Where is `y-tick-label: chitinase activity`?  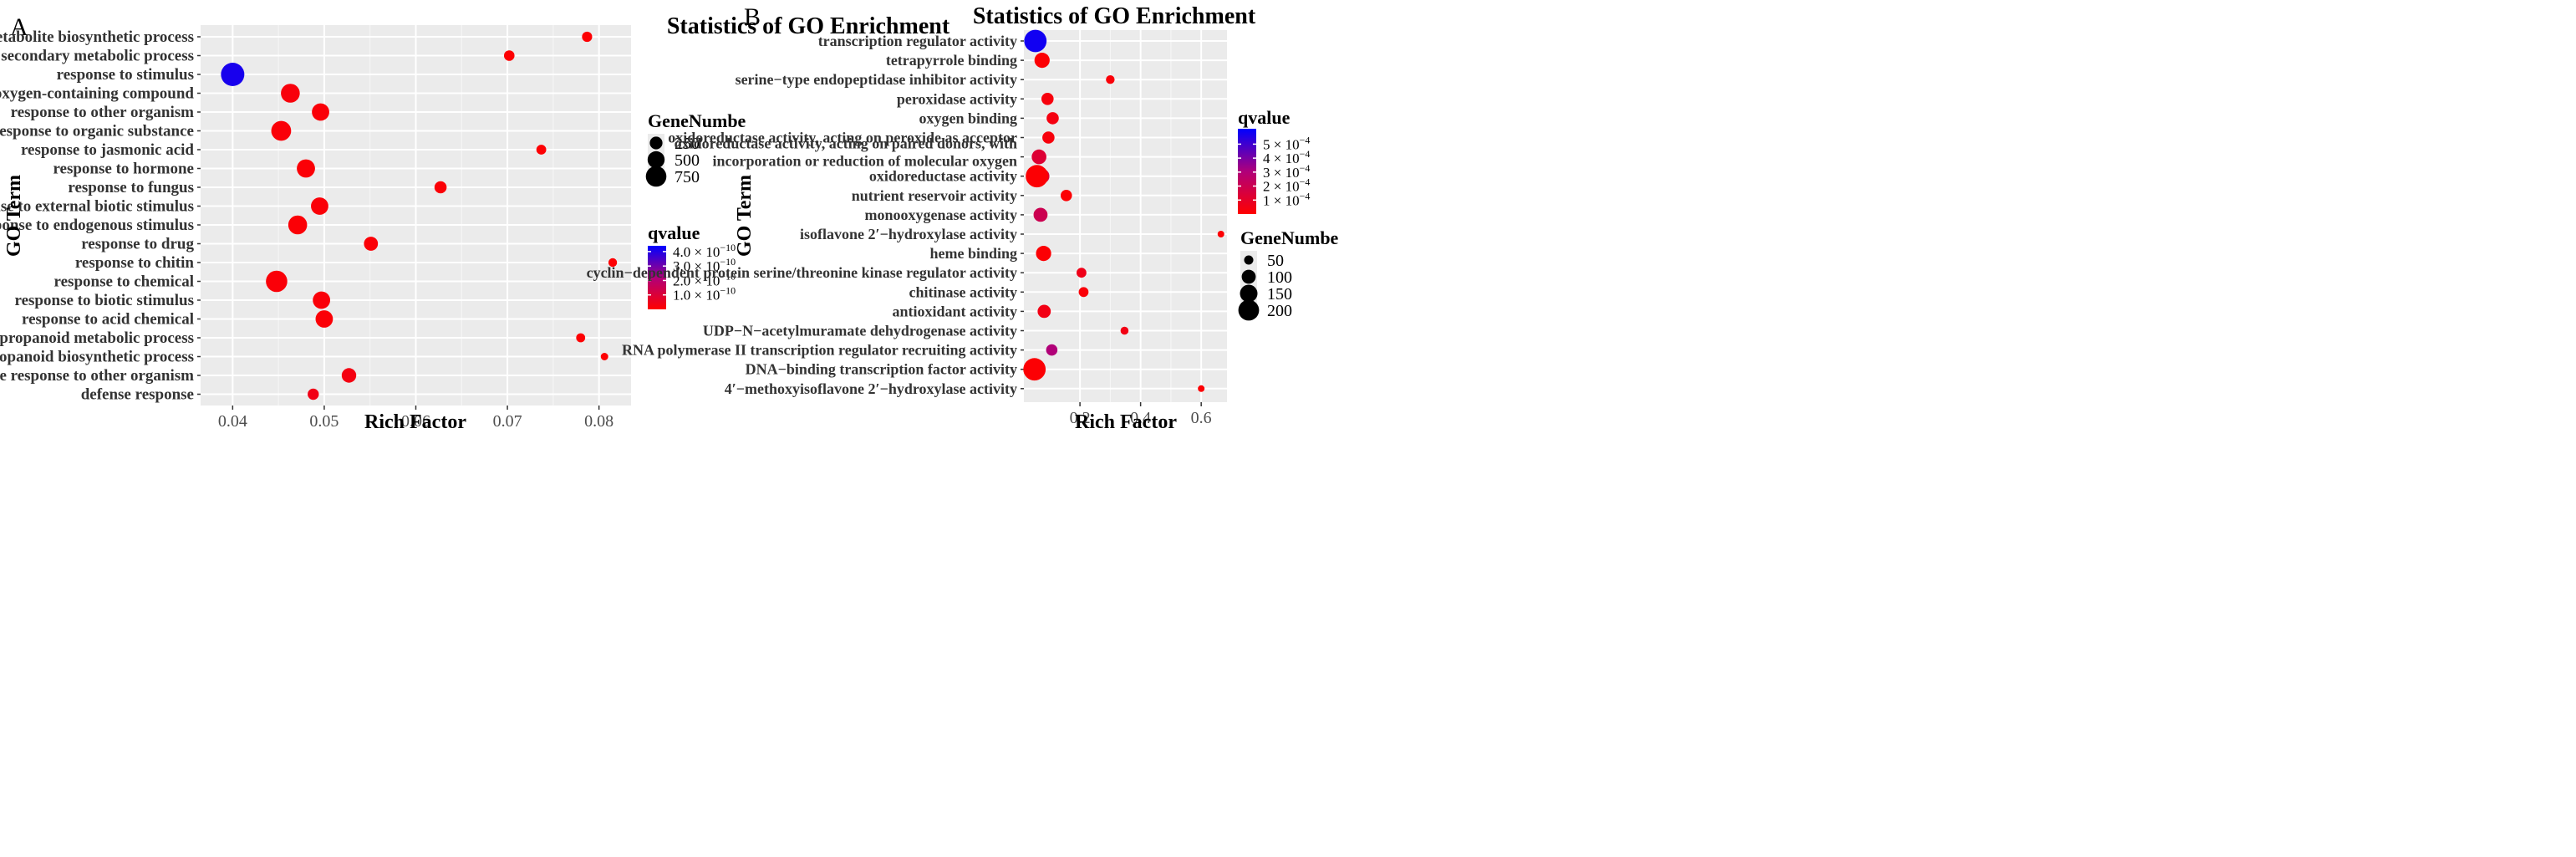 y-tick-label: chitinase activity is located at coordinates (963, 291).